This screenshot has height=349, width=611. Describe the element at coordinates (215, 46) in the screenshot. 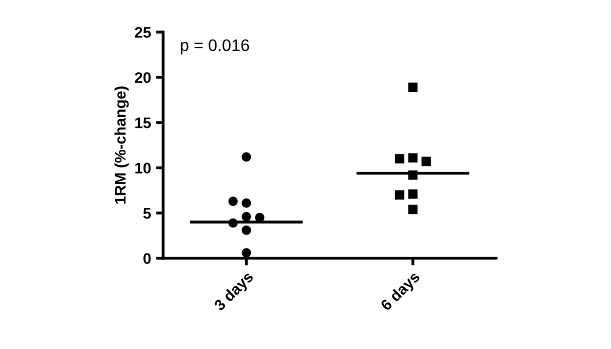

I see `annotation: p = 0.016` at that location.